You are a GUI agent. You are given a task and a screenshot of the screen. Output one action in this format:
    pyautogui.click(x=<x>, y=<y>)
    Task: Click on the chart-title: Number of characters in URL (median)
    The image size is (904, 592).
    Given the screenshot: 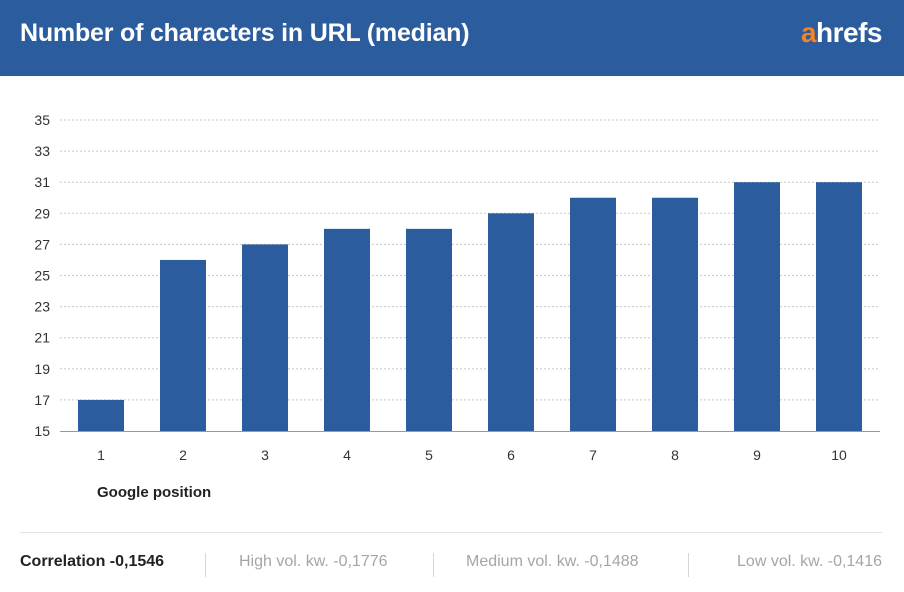 What is the action you would take?
    pyautogui.click(x=245, y=33)
    